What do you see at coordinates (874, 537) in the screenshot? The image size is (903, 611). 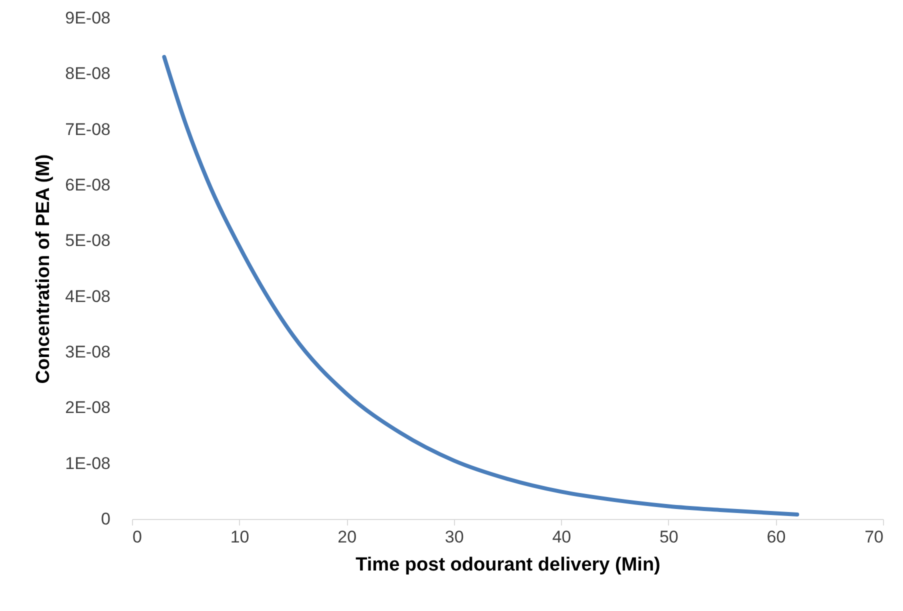 I see `x-tick-label: 70` at bounding box center [874, 537].